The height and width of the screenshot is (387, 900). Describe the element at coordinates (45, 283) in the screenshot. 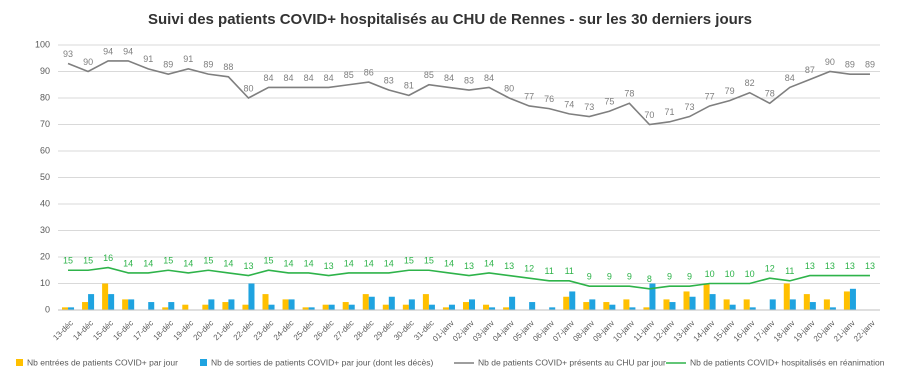

I see `y-tick-label: 10` at that location.